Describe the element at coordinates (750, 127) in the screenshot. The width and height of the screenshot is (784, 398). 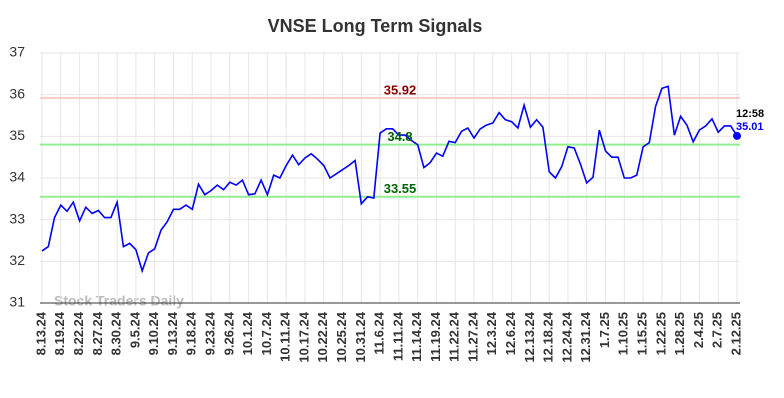
I see `last-value: 35.01` at that location.